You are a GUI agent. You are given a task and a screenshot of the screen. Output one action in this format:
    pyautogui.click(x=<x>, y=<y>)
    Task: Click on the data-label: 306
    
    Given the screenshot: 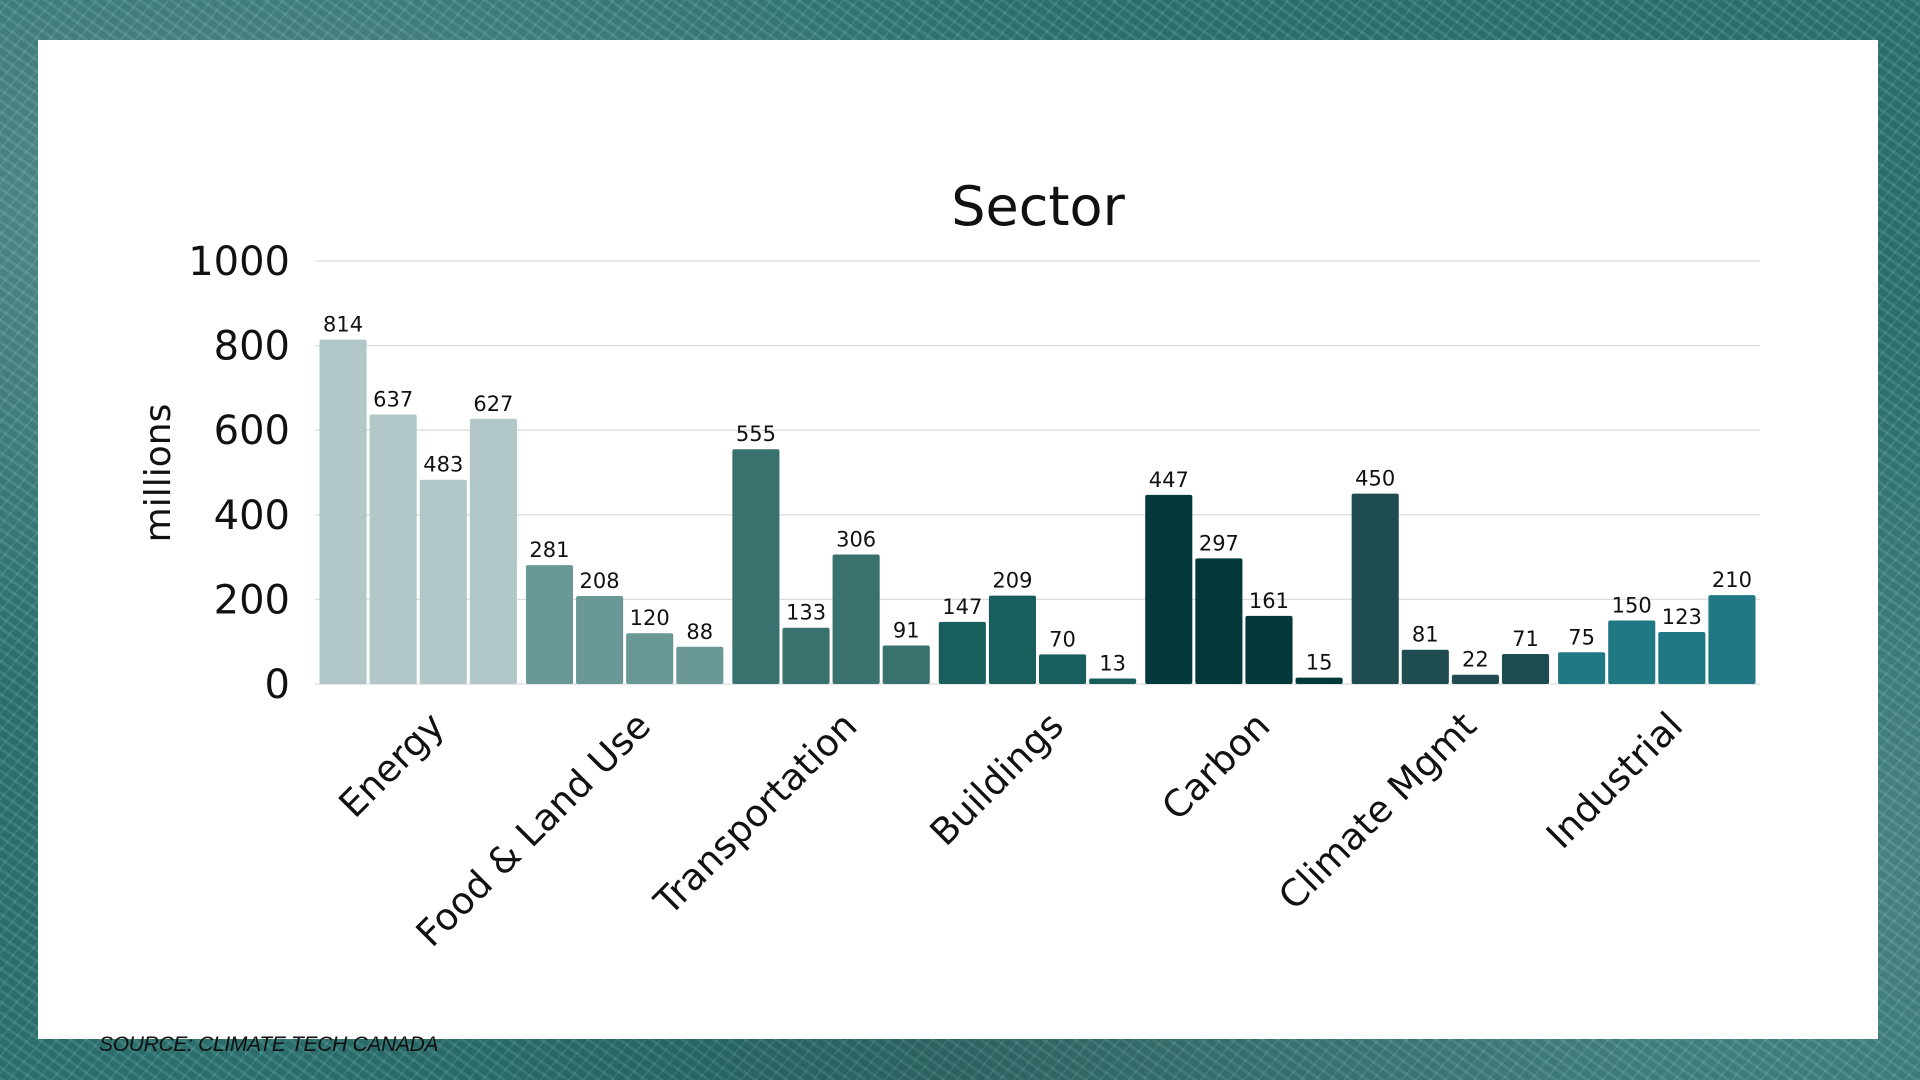 What is the action you would take?
    pyautogui.click(x=856, y=540)
    